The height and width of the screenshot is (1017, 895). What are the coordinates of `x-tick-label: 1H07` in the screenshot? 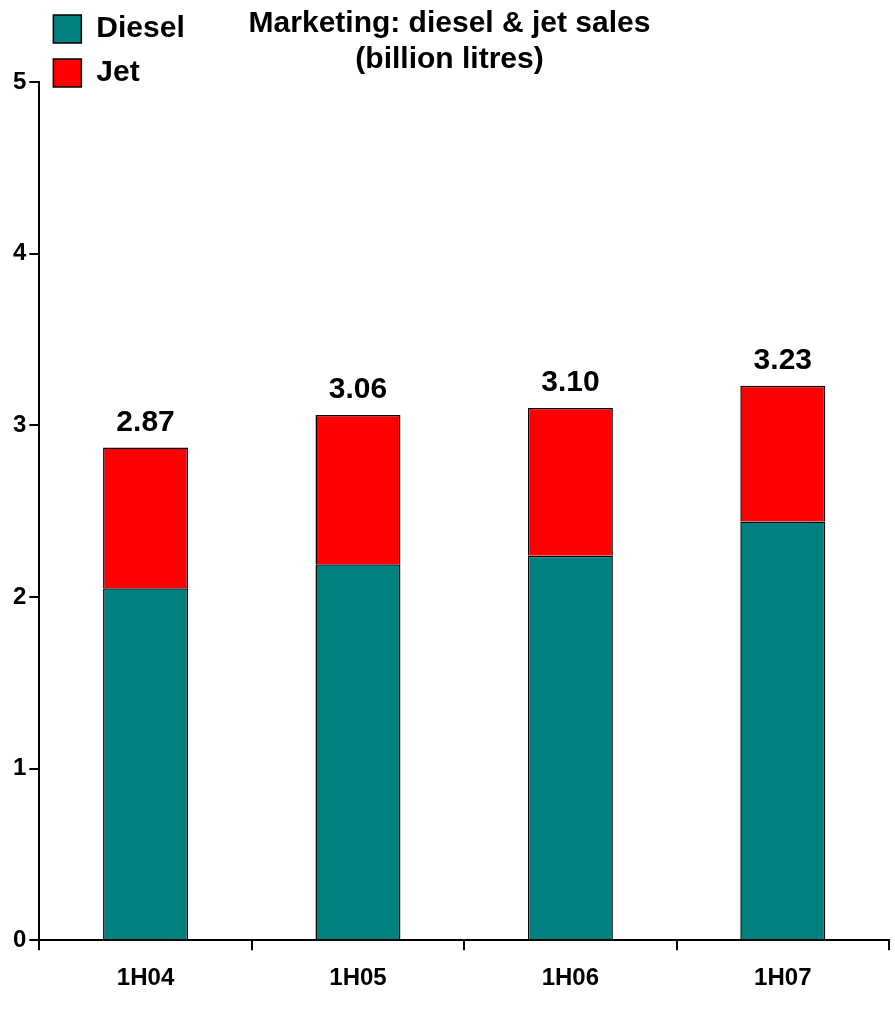 It's located at (783, 977).